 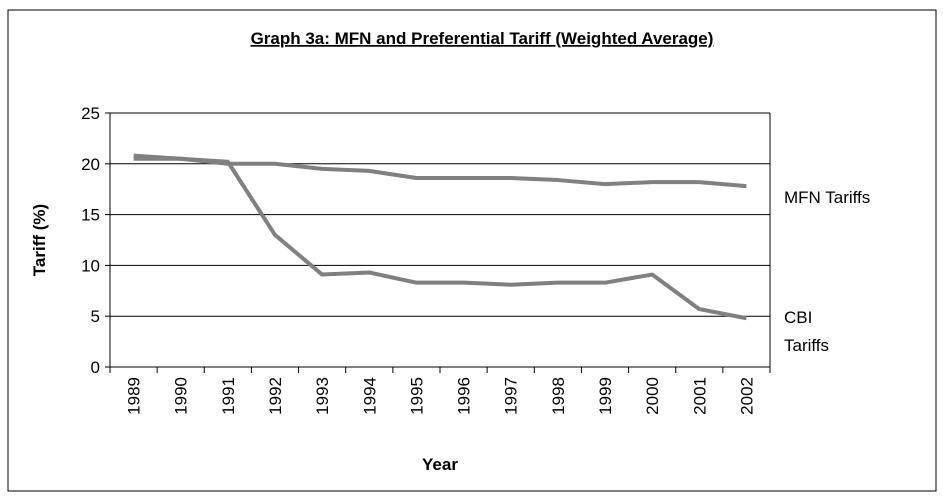 I want to click on y-tick-label: 5, so click(x=95, y=316).